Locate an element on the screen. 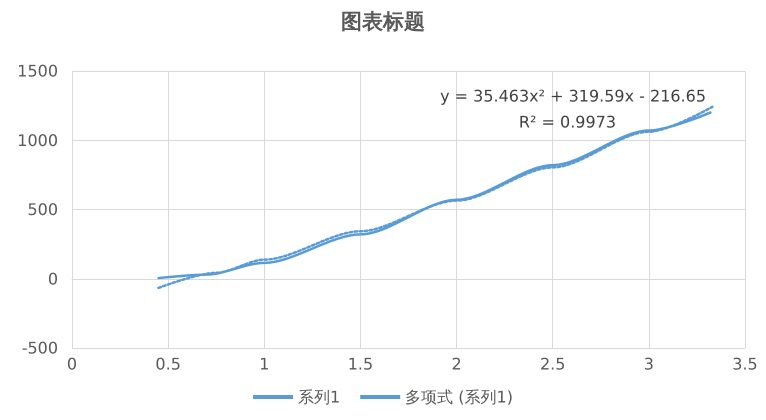  y-tick-label: 1000 is located at coordinates (37, 140).